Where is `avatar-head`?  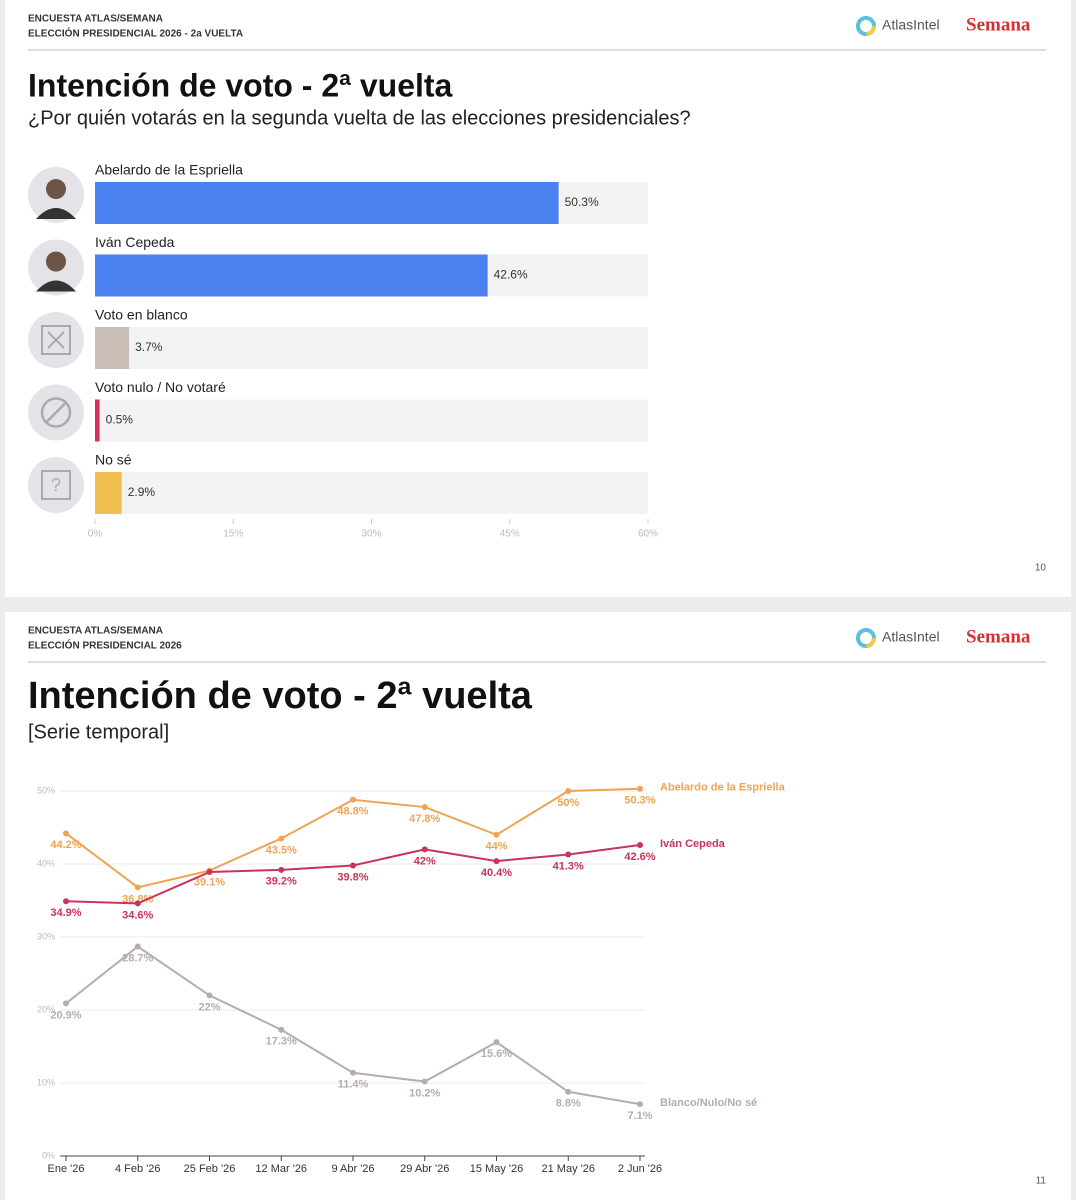 avatar-head is located at coordinates (56, 261).